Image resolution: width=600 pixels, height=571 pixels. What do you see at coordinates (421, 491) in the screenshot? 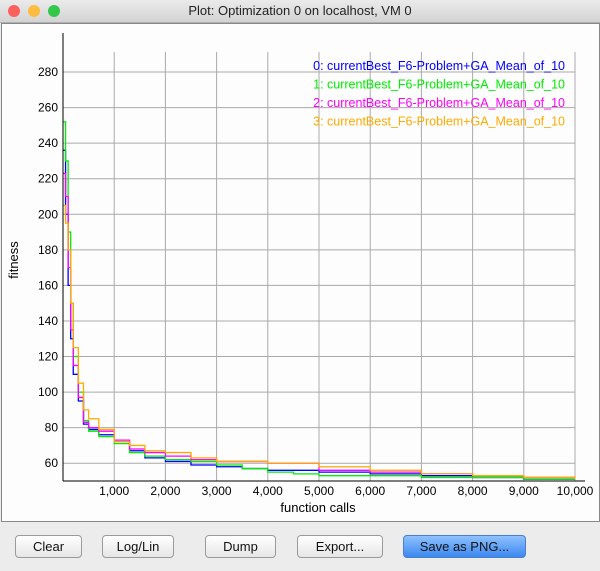
I see `x-tick-label: 7,000` at bounding box center [421, 491].